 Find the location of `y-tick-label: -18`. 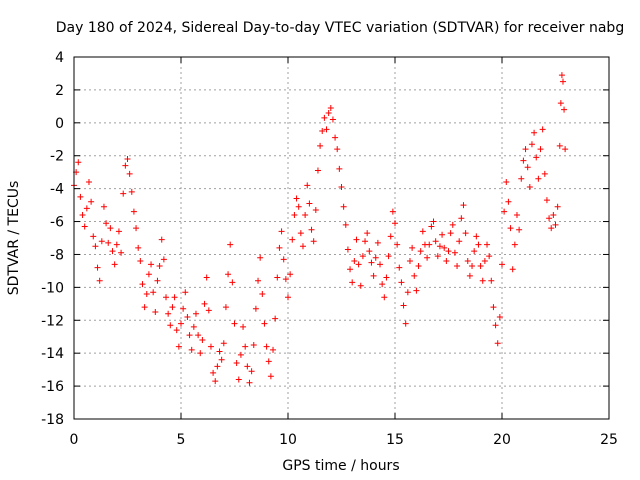

y-tick-label: -18 is located at coordinates (52, 420).